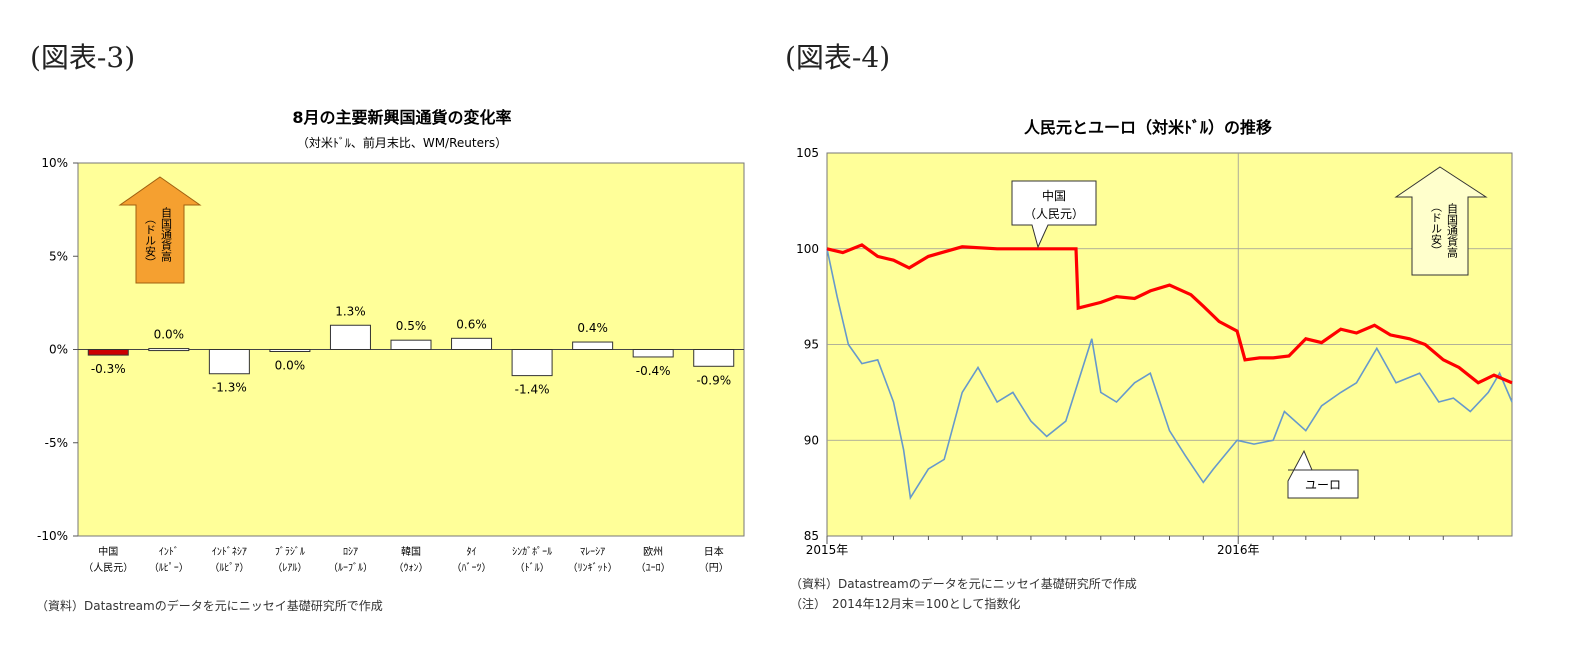 The image size is (1571, 655). What do you see at coordinates (827, 550) in the screenshot?
I see `x-tick-label: 2015年` at bounding box center [827, 550].